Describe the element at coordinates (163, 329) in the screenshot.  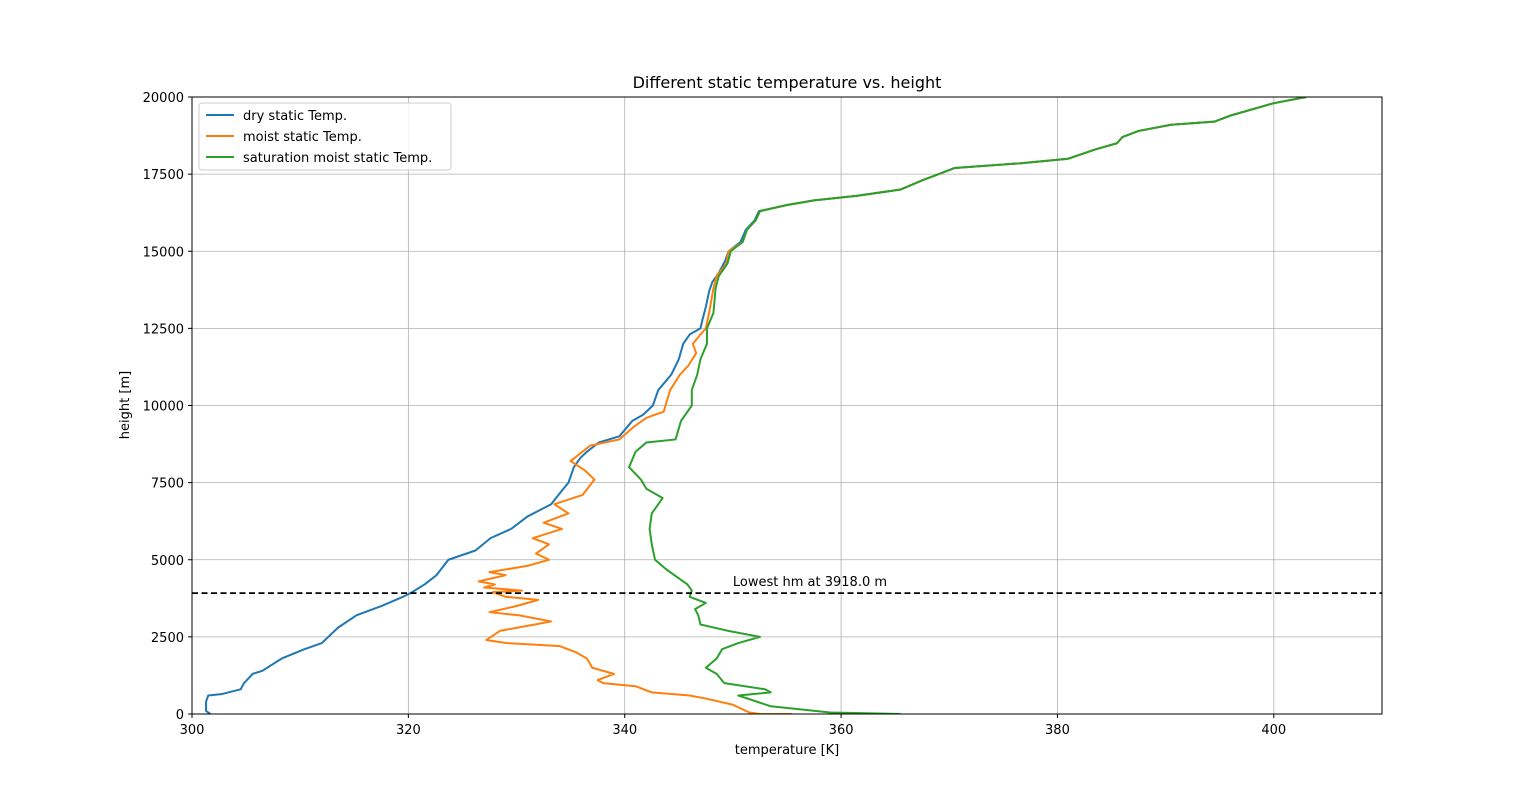
I see `y-tick-label: 12500` at that location.